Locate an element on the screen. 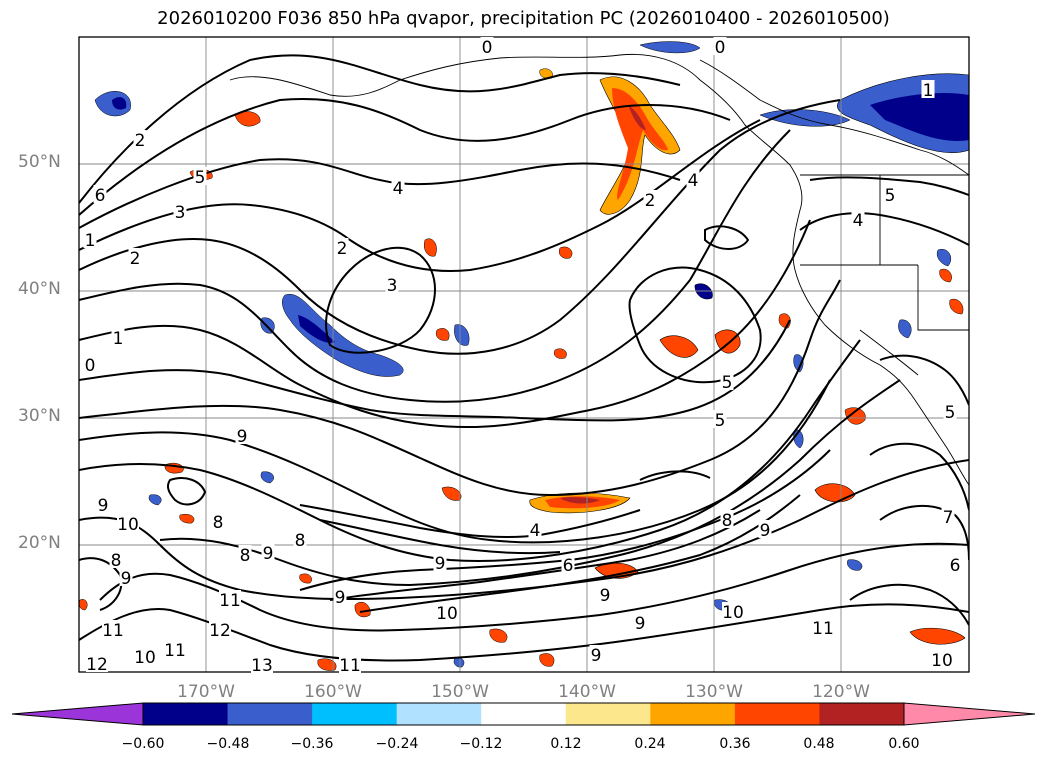  lat-label-40n: 40°N is located at coordinates (39, 289).